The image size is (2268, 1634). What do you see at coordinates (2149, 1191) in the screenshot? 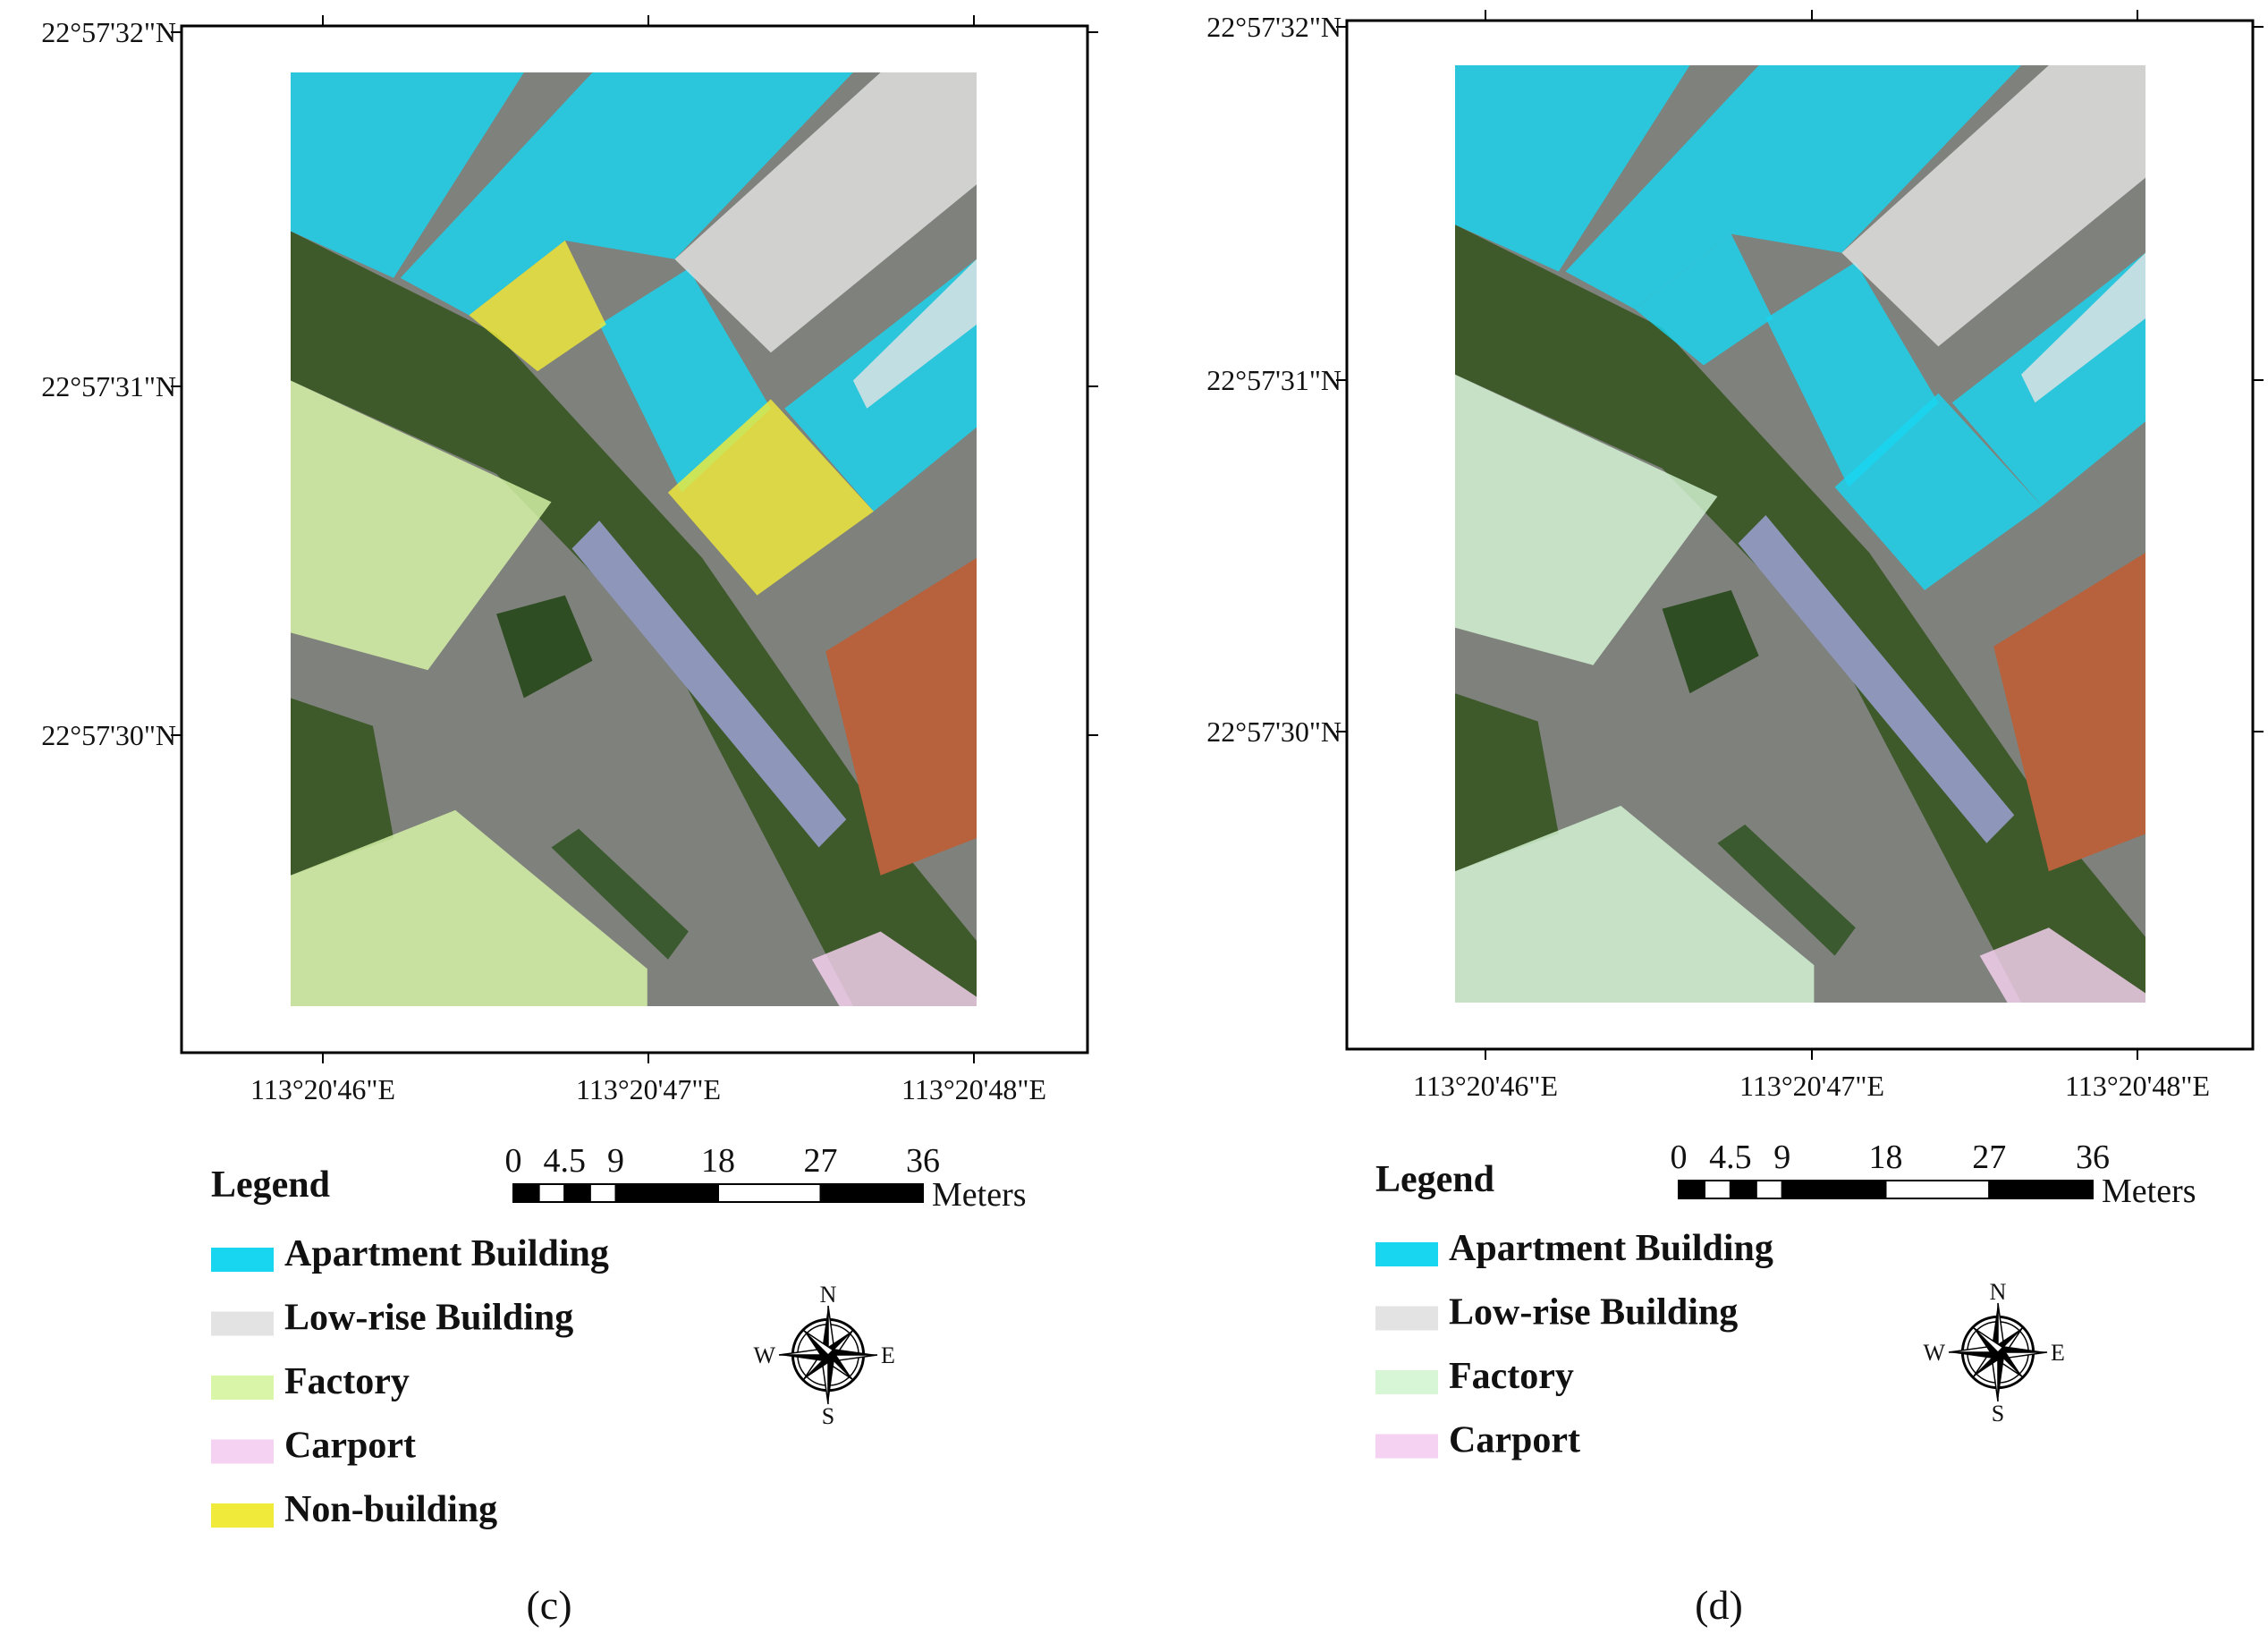
I see `scale-unit: Meters` at bounding box center [2149, 1191].